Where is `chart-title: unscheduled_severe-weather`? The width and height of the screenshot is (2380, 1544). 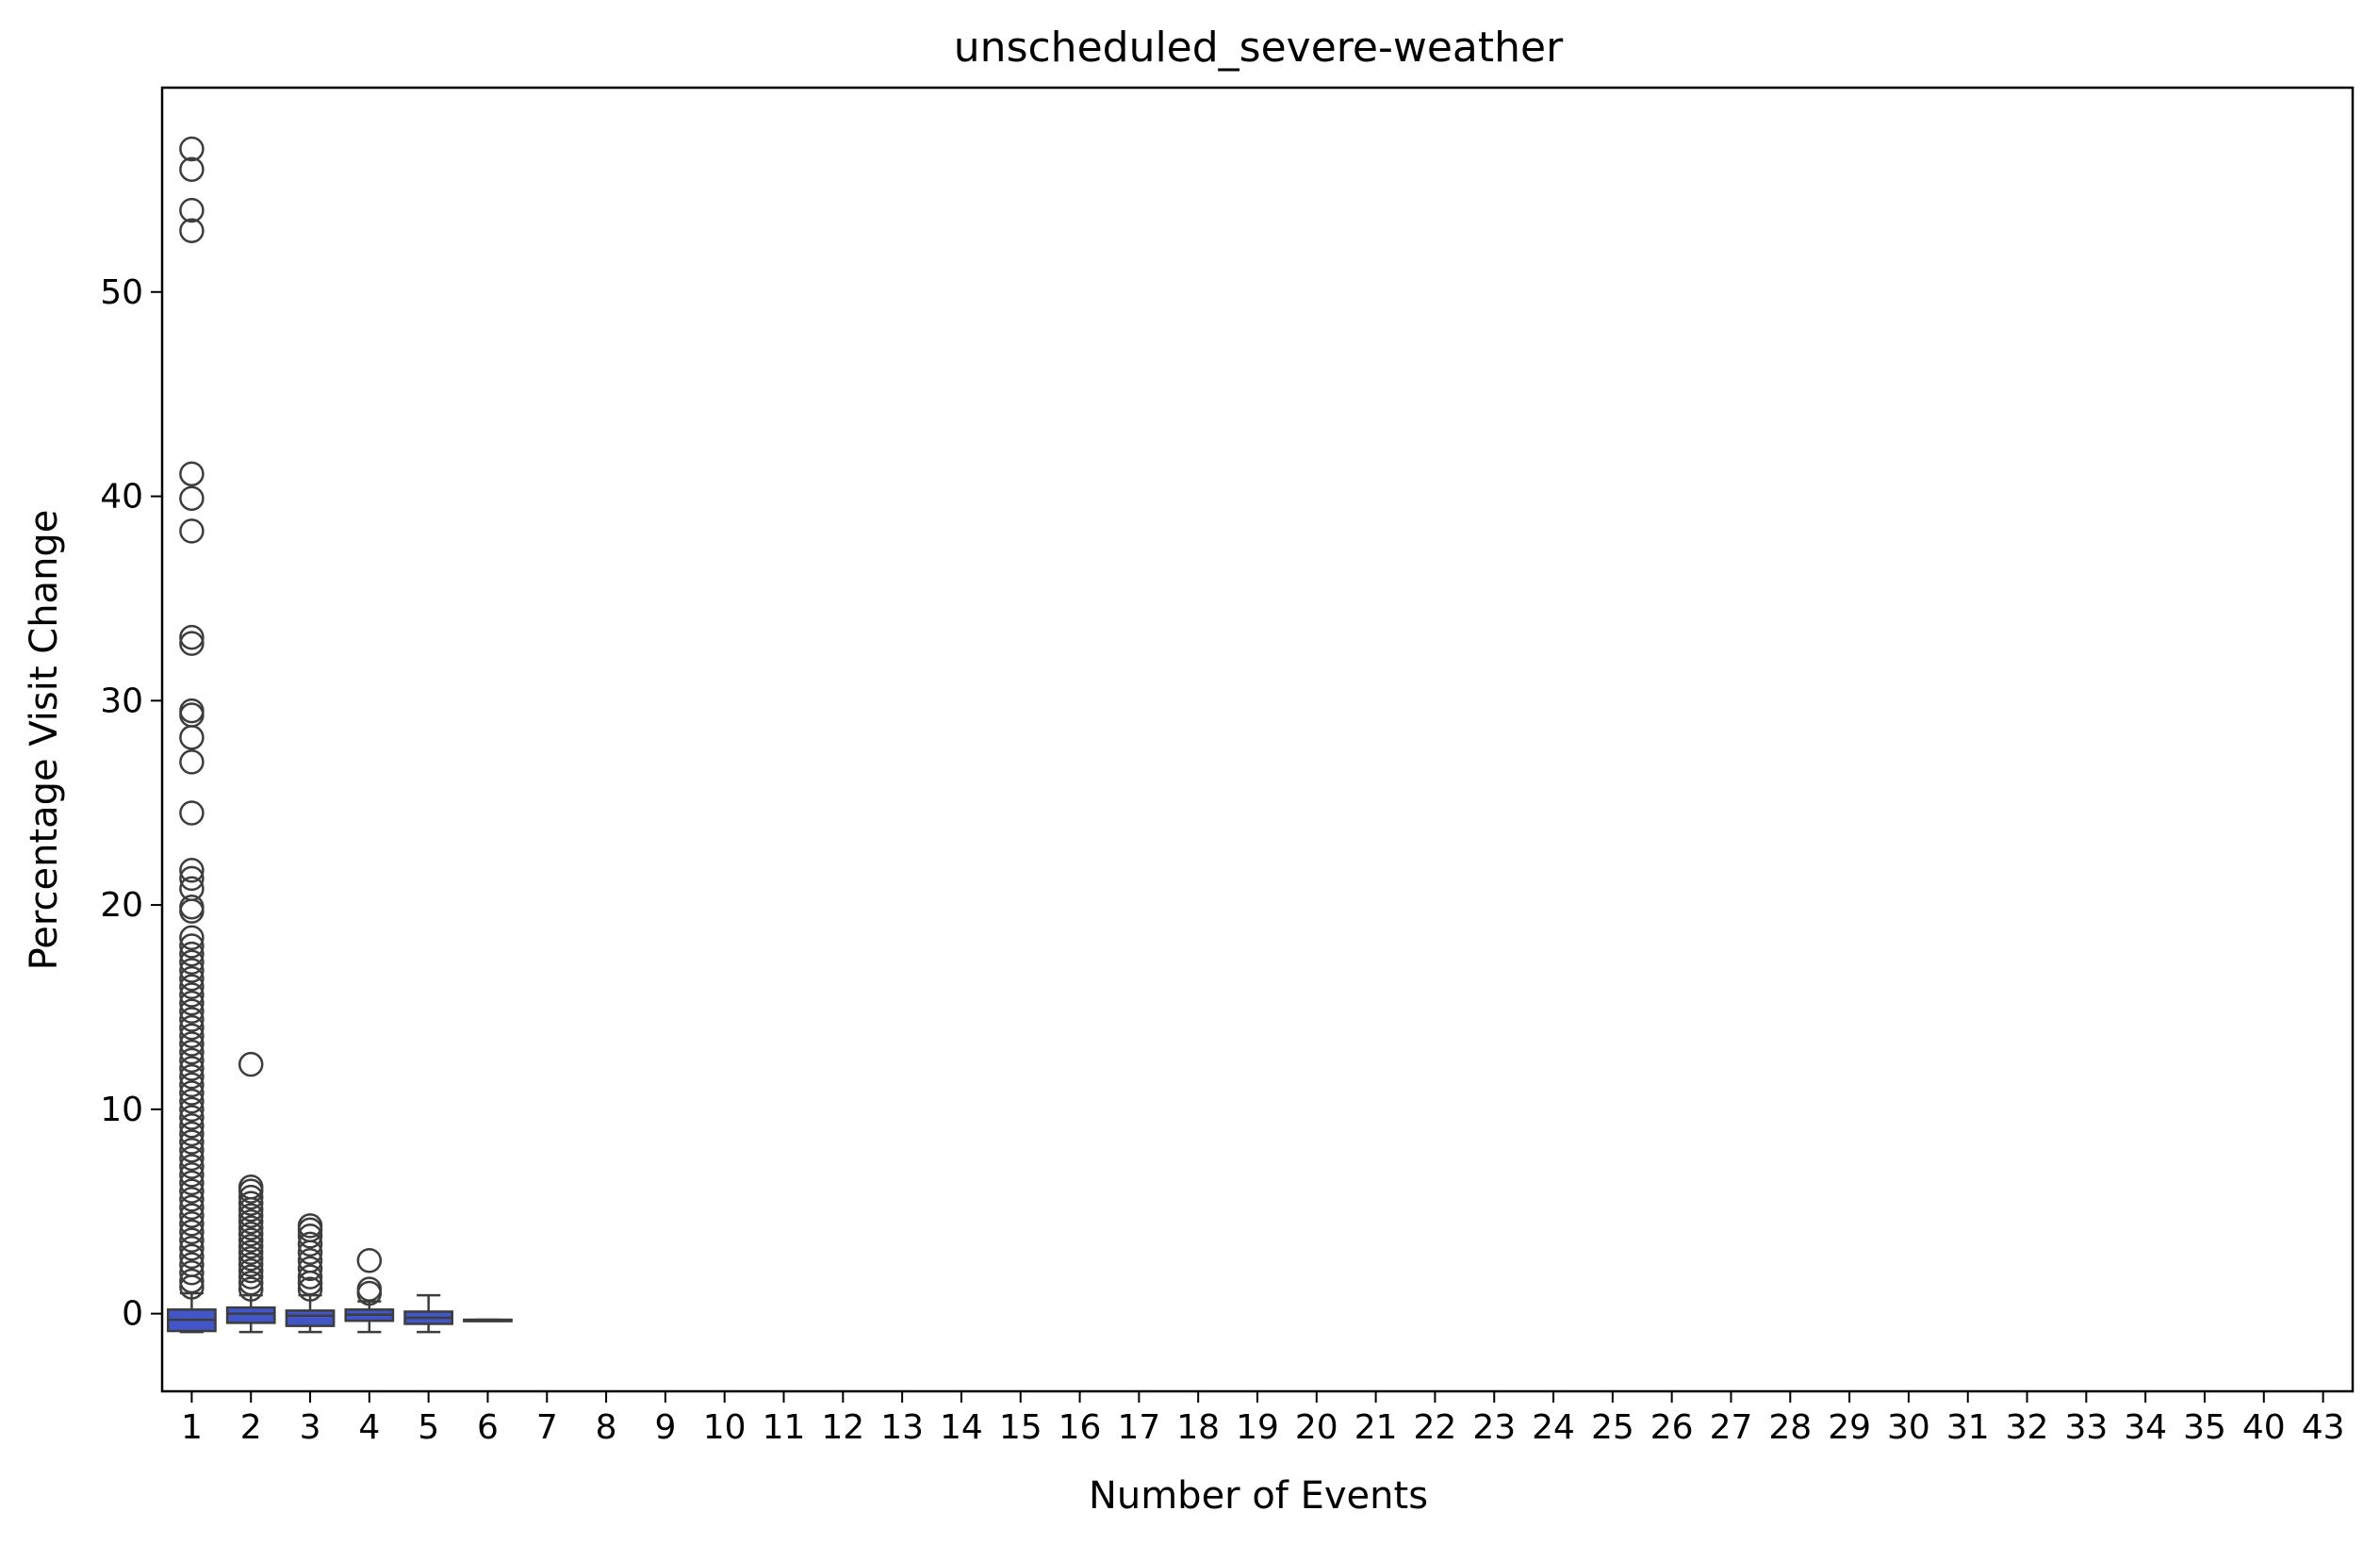
chart-title: unscheduled_severe-weather is located at coordinates (1259, 48).